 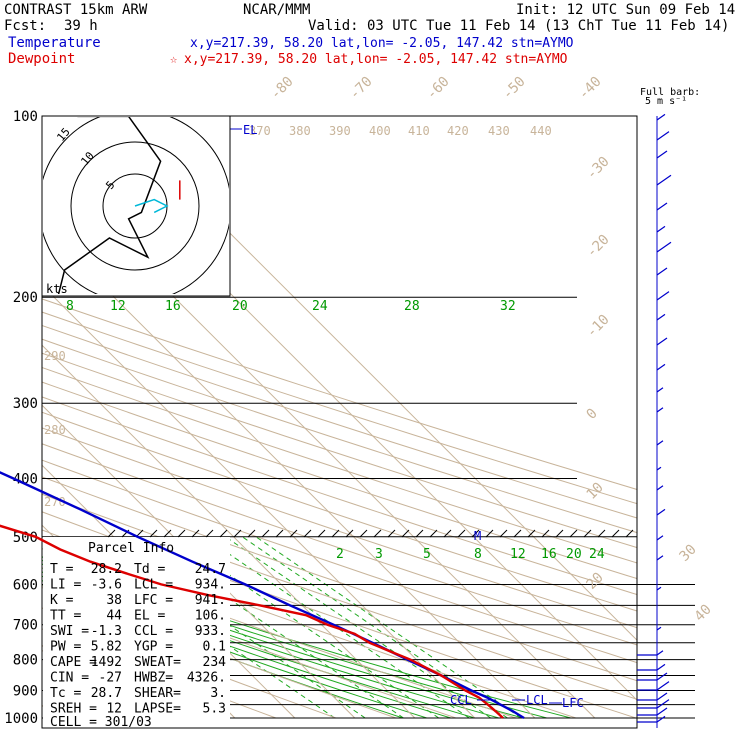 What do you see at coordinates (69, 678) in the screenshot?
I see `parcel-cell: CIN =` at bounding box center [69, 678].